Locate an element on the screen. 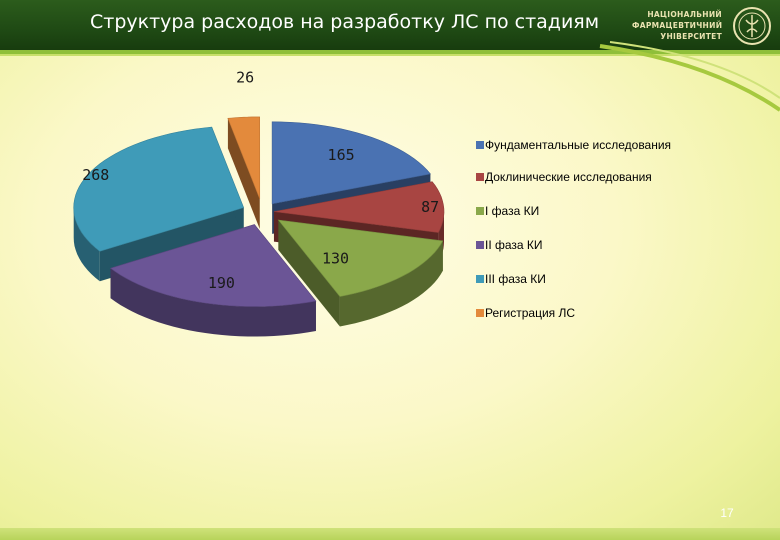  pie-slice-phase2 is located at coordinates (213, 280).